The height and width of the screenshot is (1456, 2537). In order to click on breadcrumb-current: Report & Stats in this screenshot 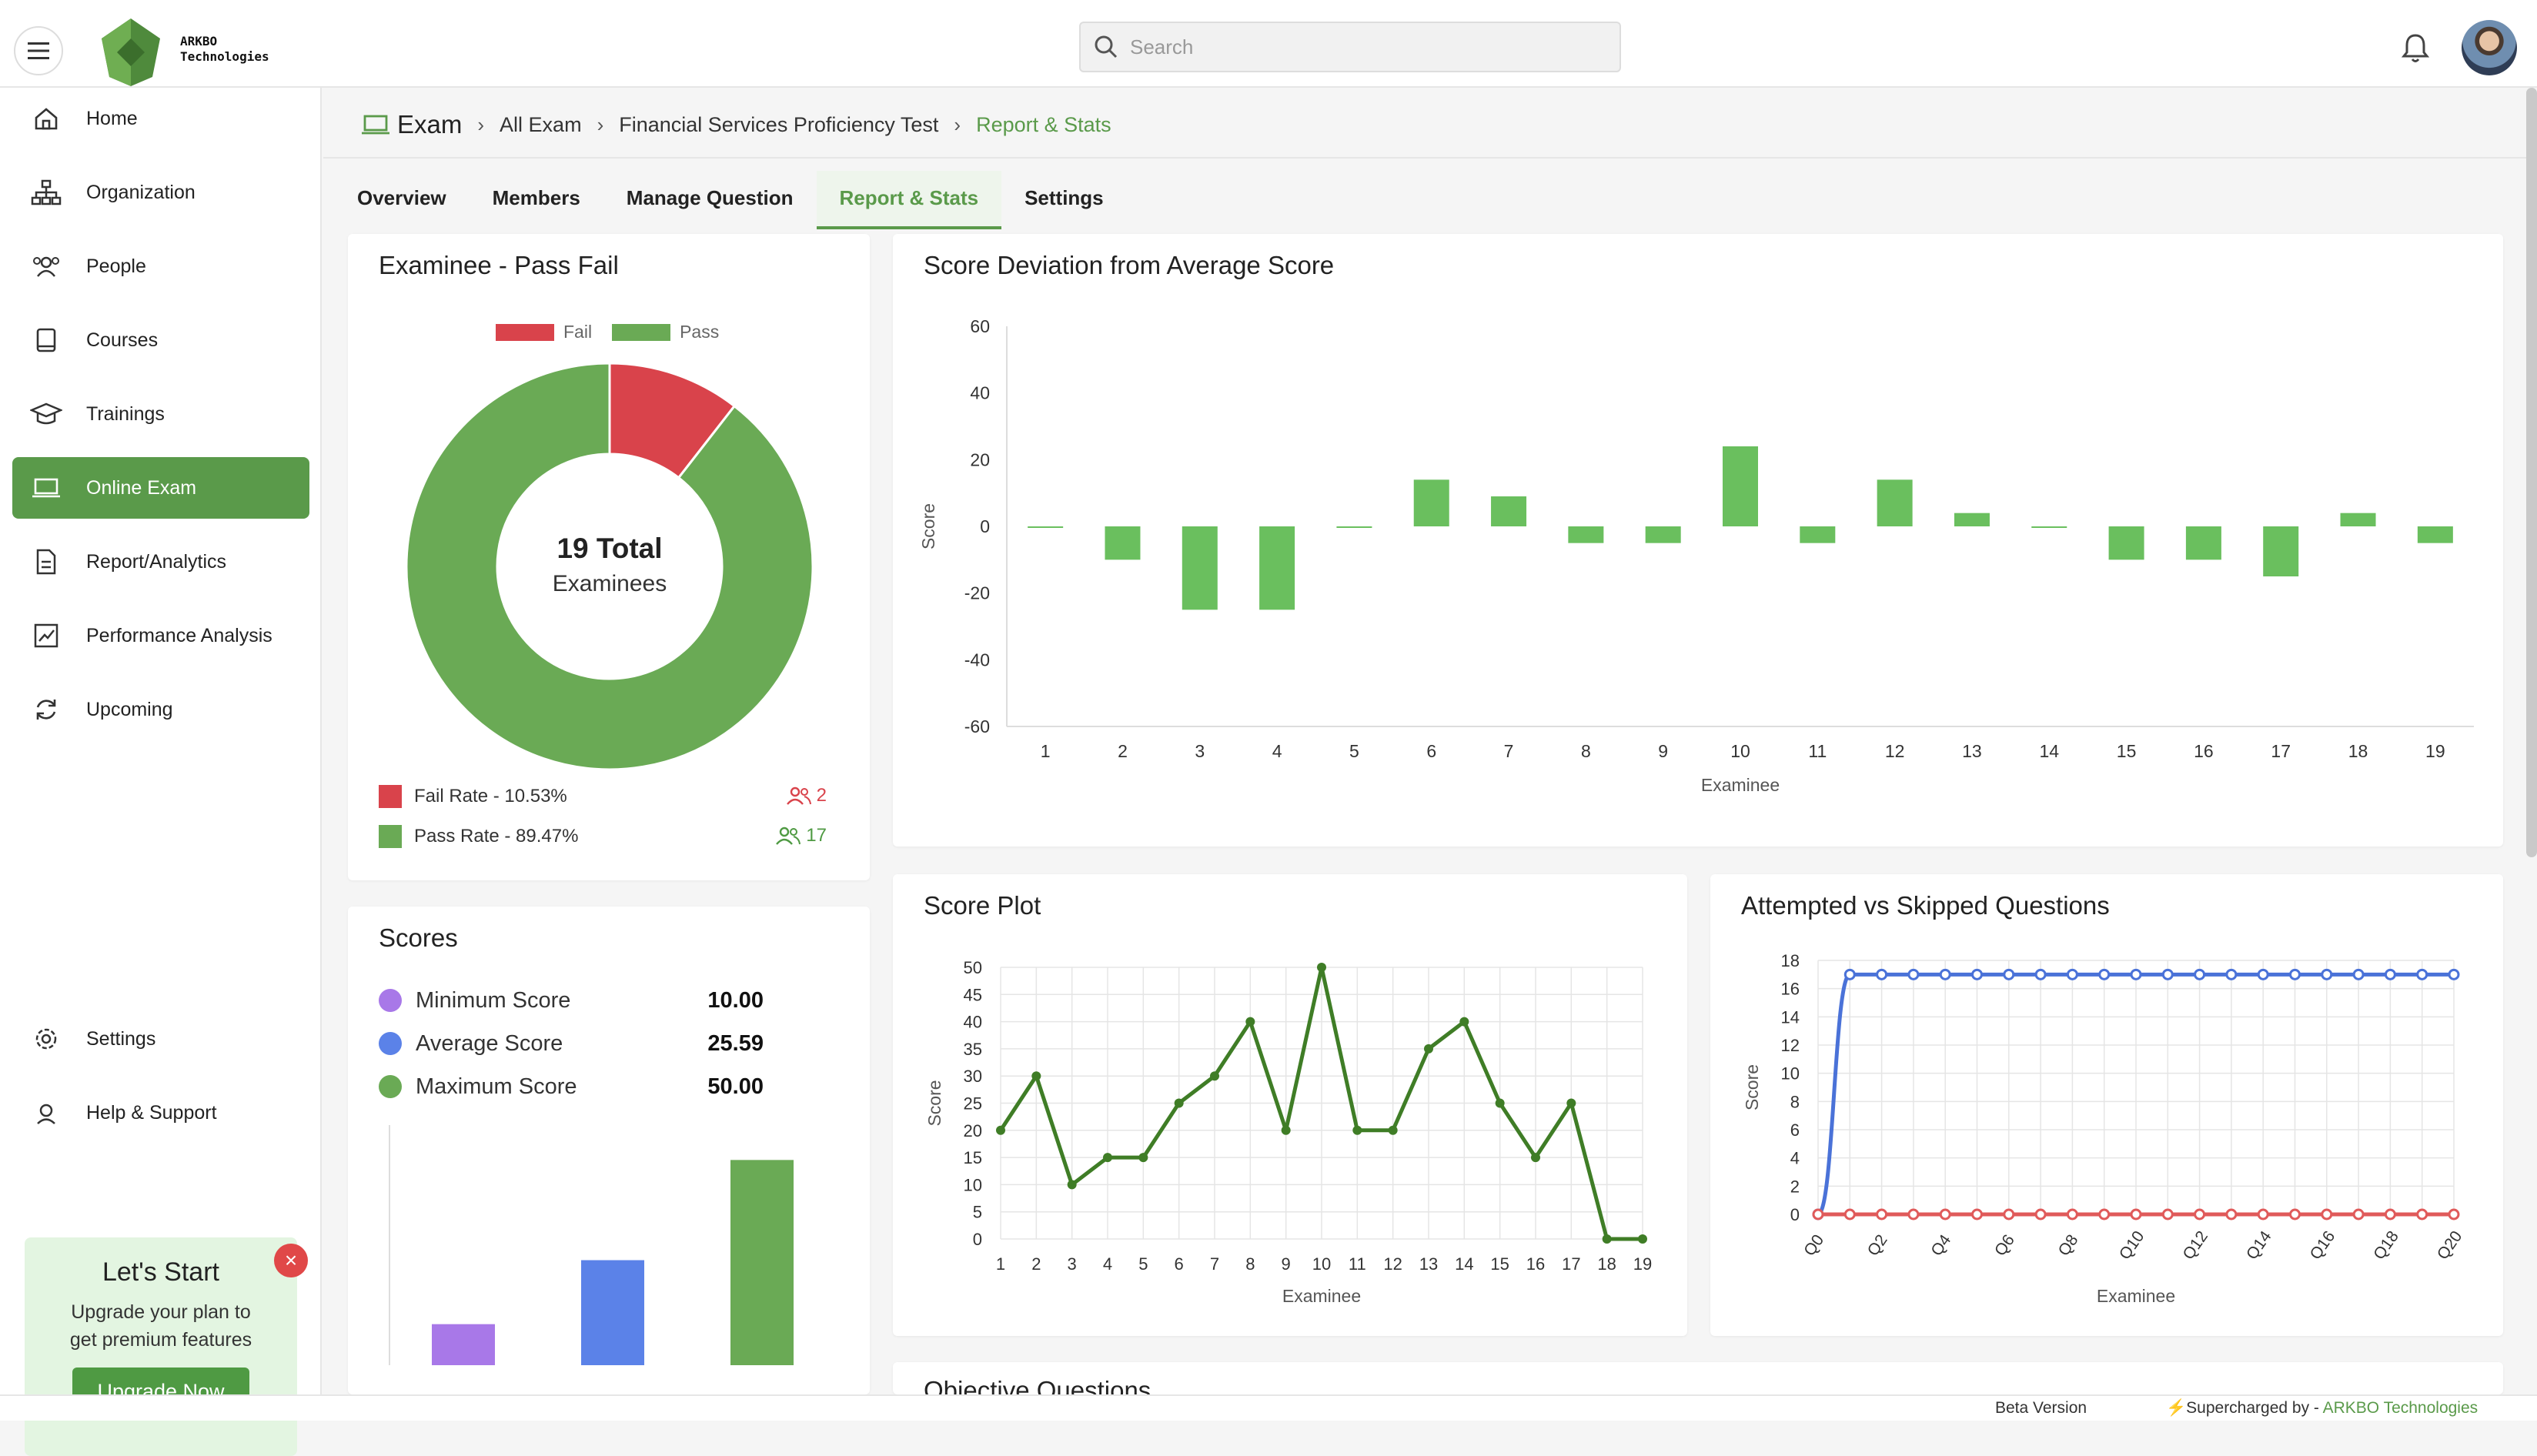, I will do `click(1043, 124)`.